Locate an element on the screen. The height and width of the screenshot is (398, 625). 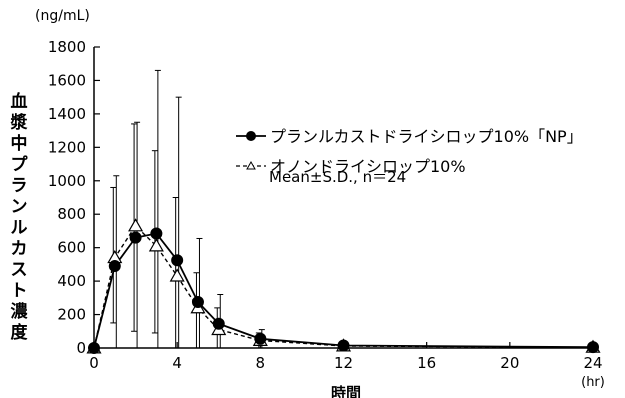
y-tick-label: 1600 is located at coordinates (67, 80).